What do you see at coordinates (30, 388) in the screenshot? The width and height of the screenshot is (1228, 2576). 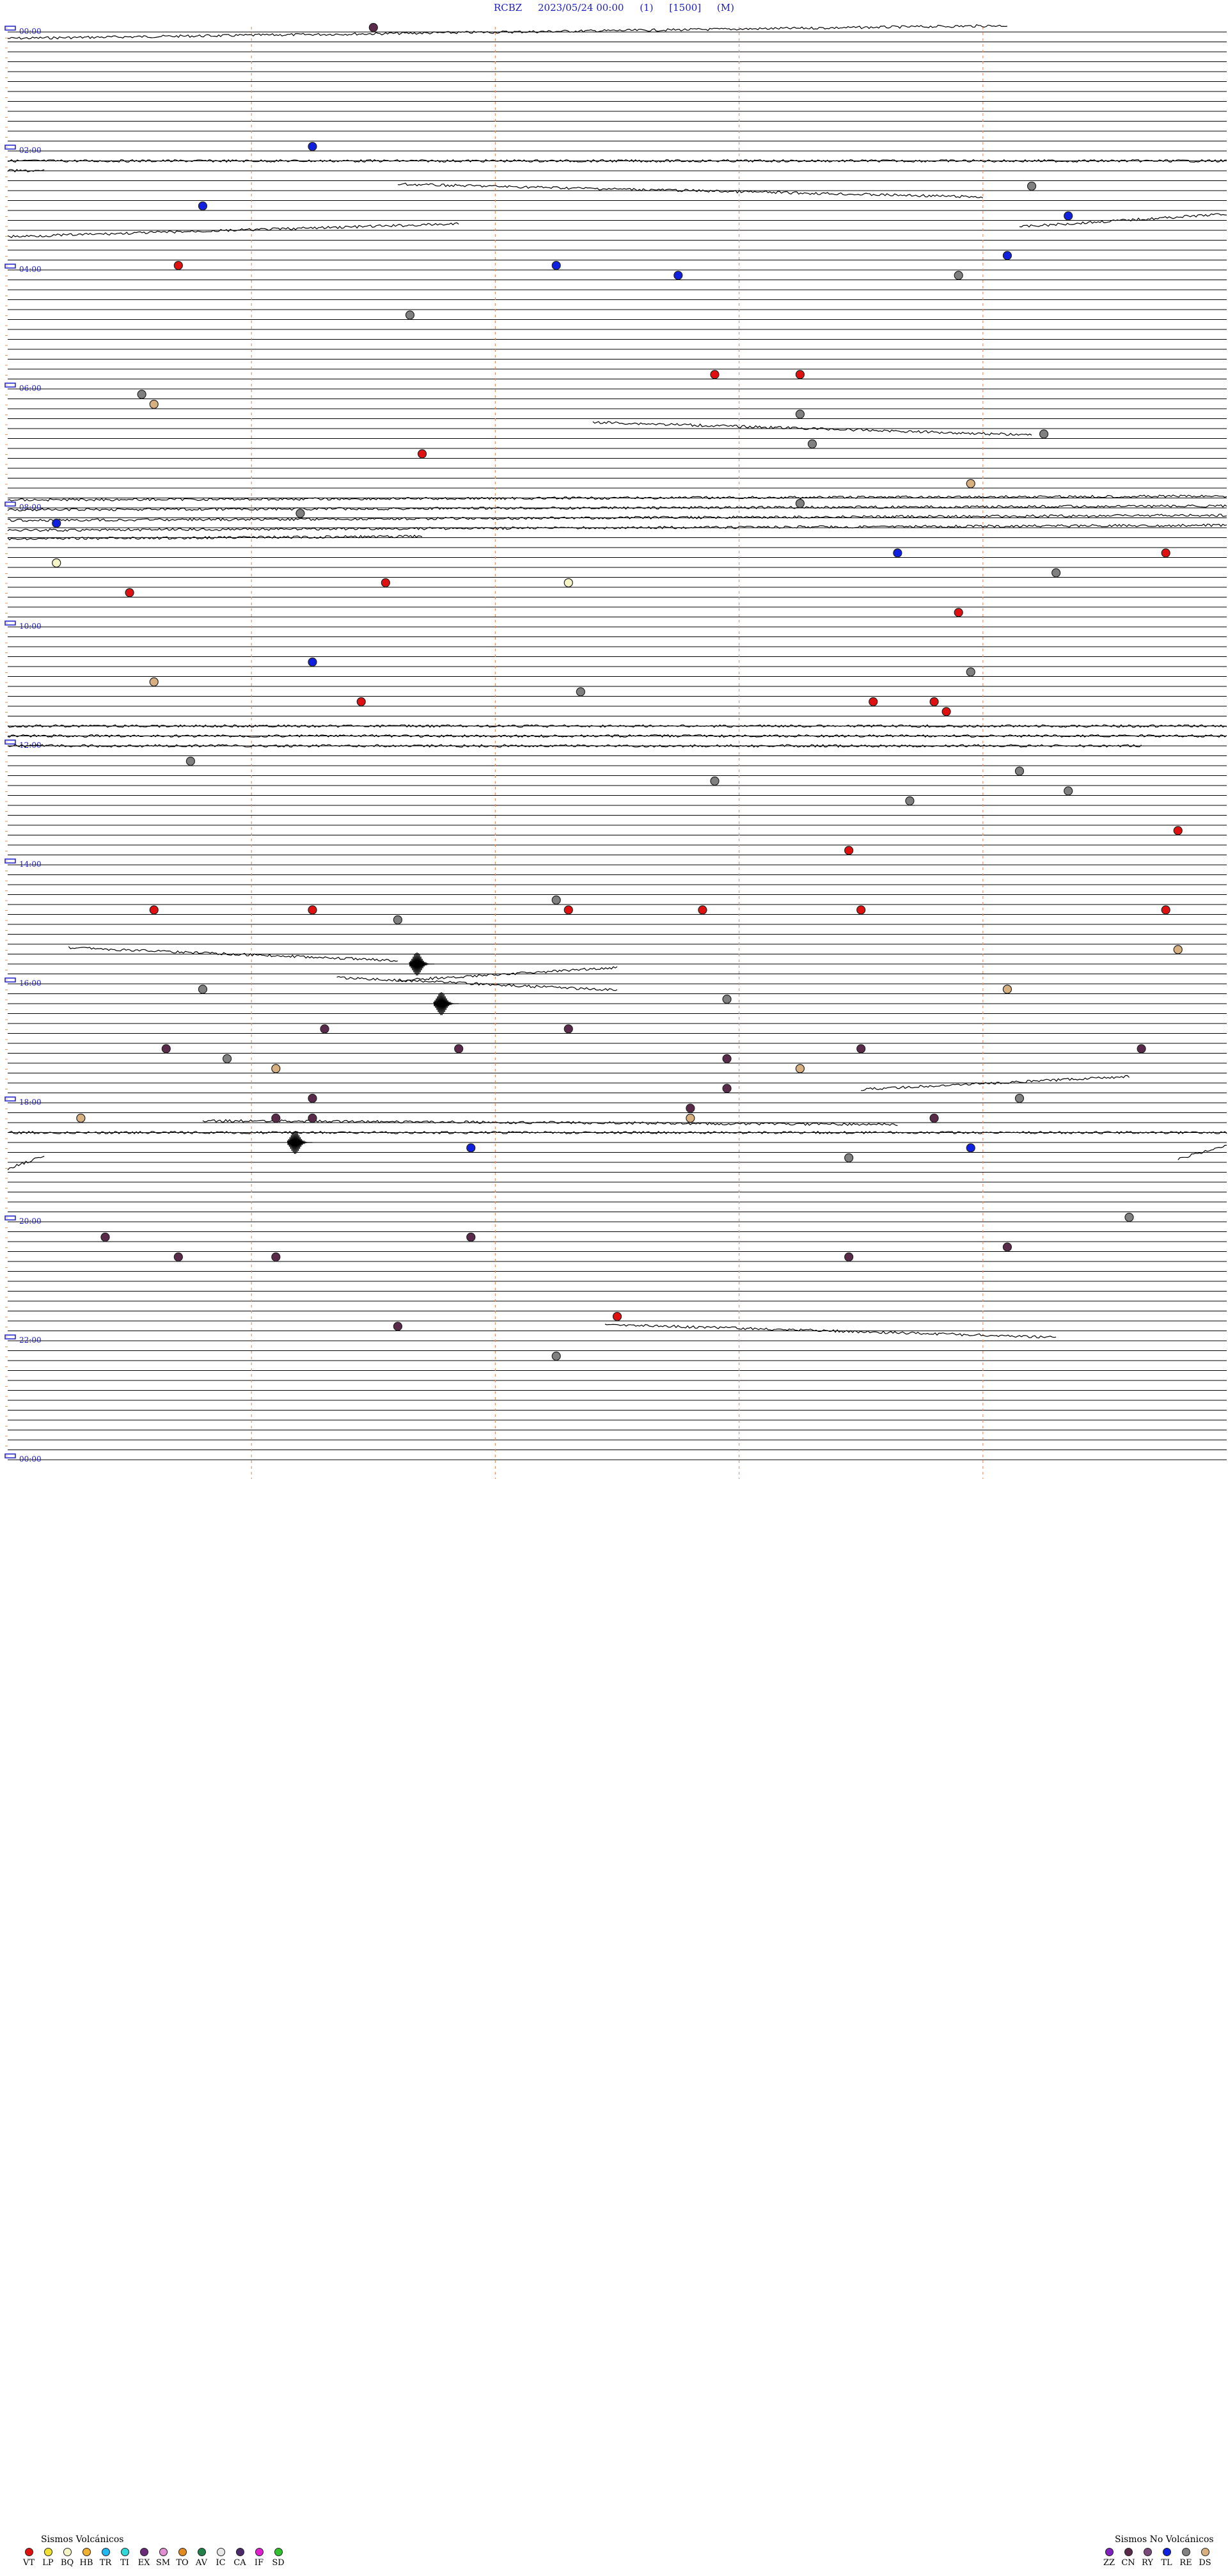 I see `hour-label: 06:00` at bounding box center [30, 388].